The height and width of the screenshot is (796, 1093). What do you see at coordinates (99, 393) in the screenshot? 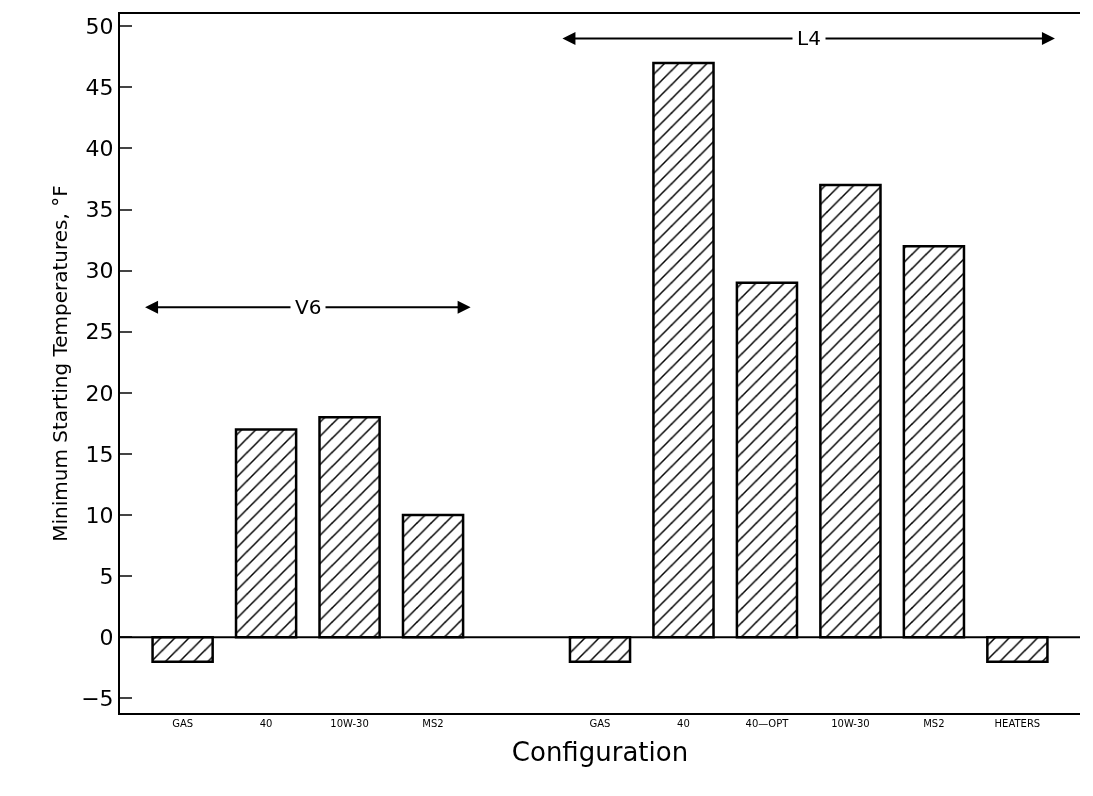
I see `y-tick-label: 20` at bounding box center [99, 393].